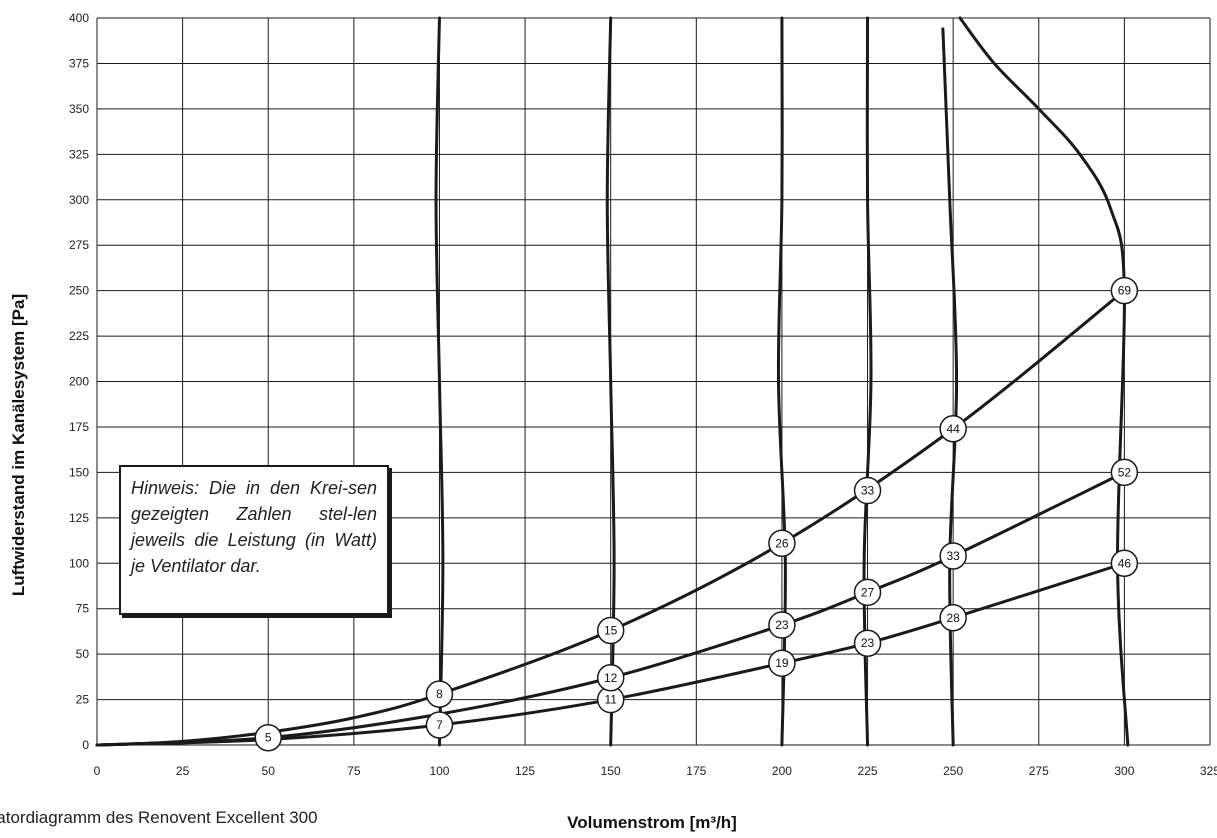 The height and width of the screenshot is (838, 1217). What do you see at coordinates (868, 771) in the screenshot?
I see `x-tick-label: 225` at bounding box center [868, 771].